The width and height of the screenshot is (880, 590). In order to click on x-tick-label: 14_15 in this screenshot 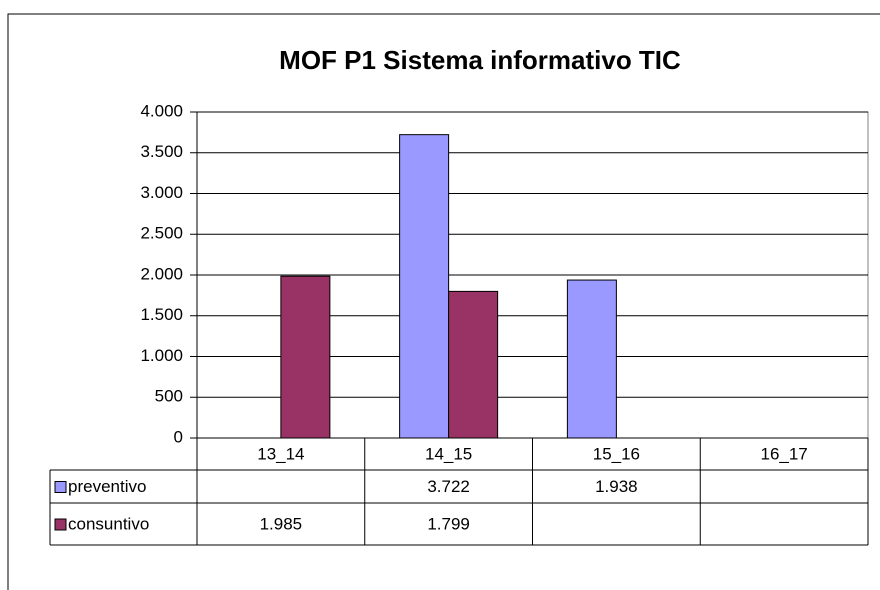, I will do `click(448, 453)`.